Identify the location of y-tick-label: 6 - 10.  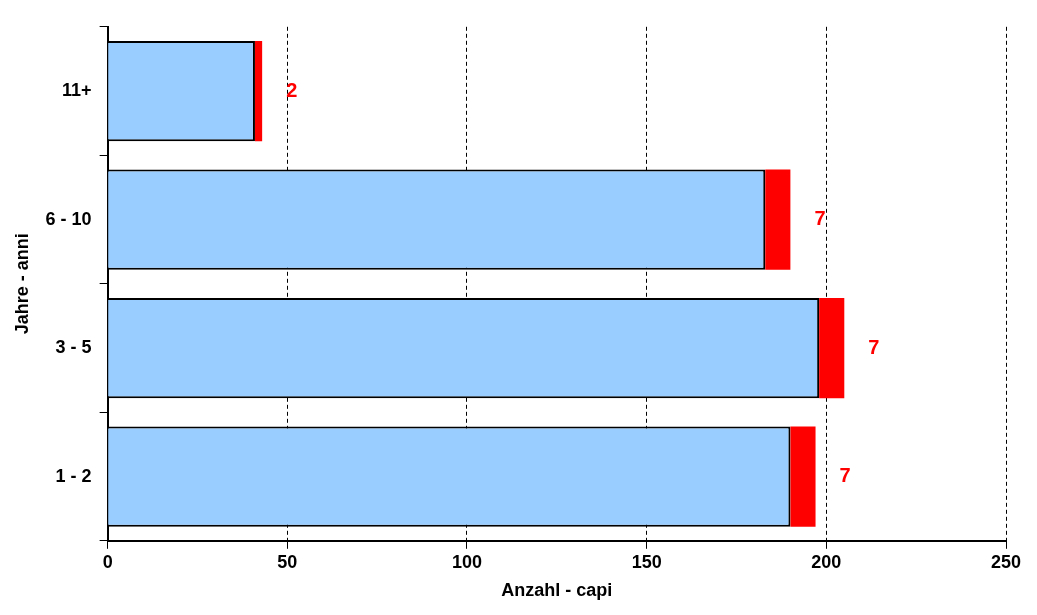
(68, 218).